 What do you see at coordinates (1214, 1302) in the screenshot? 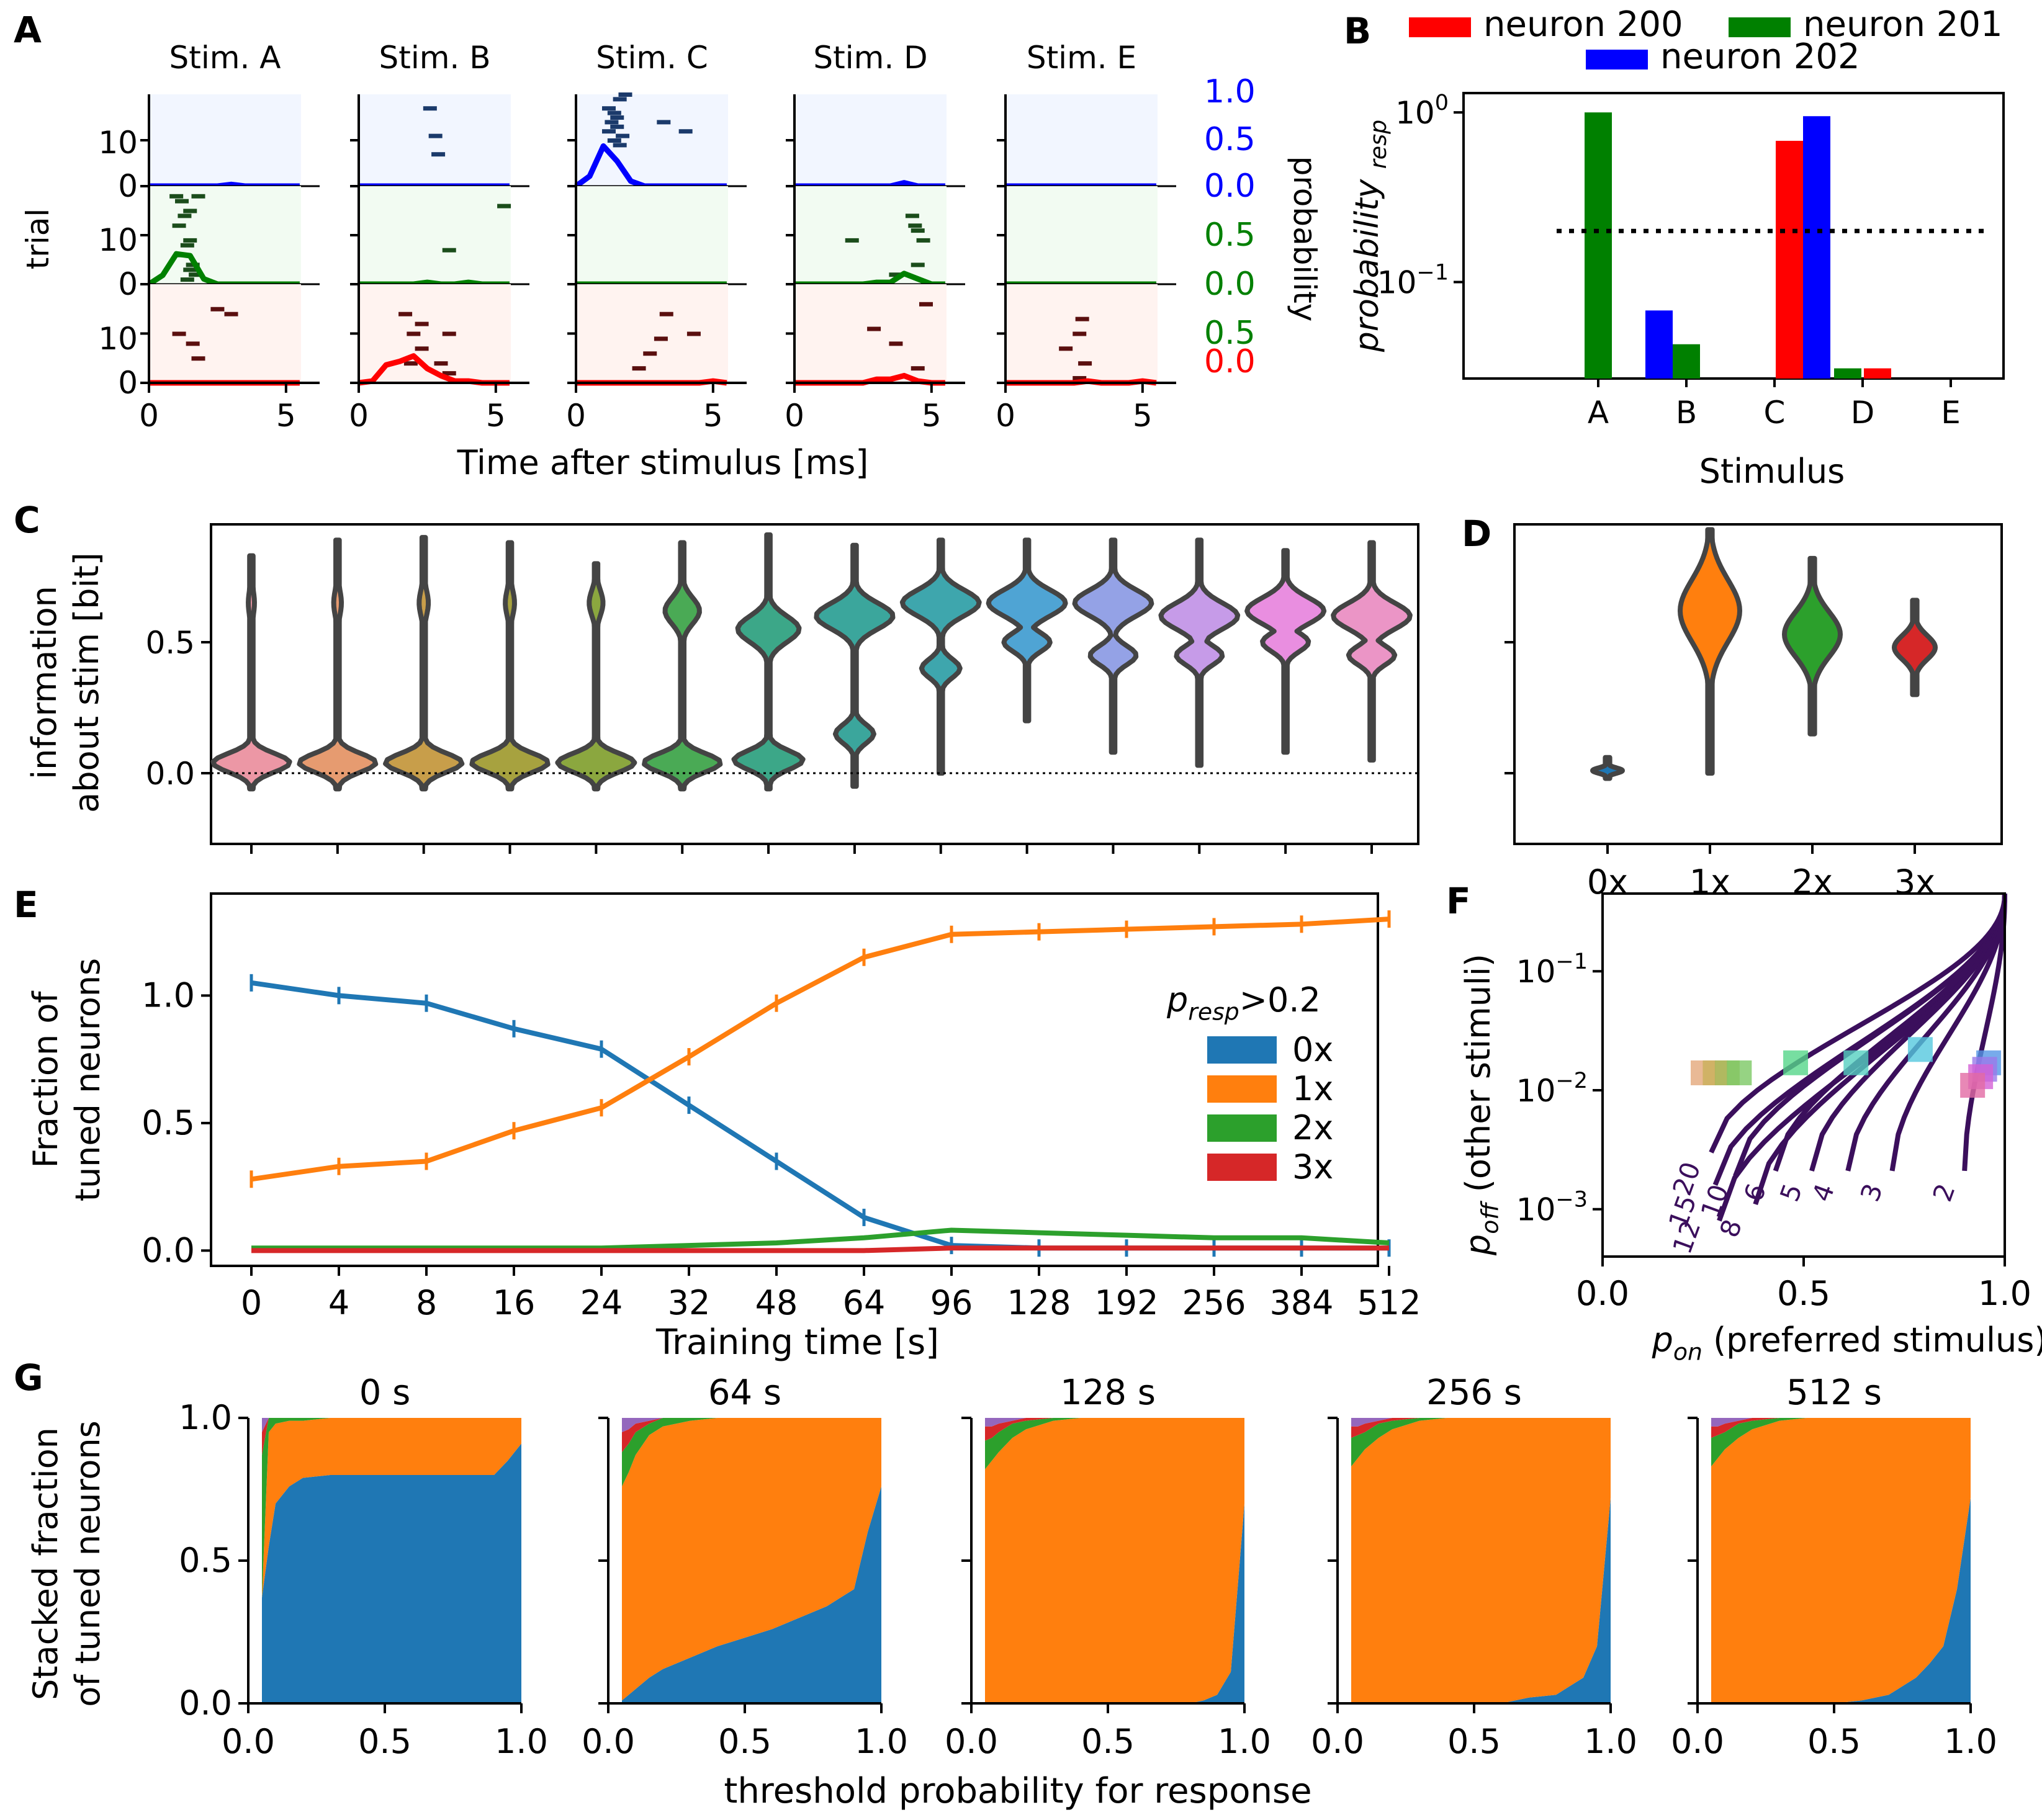
I see `x-tick-label: 256` at bounding box center [1214, 1302].